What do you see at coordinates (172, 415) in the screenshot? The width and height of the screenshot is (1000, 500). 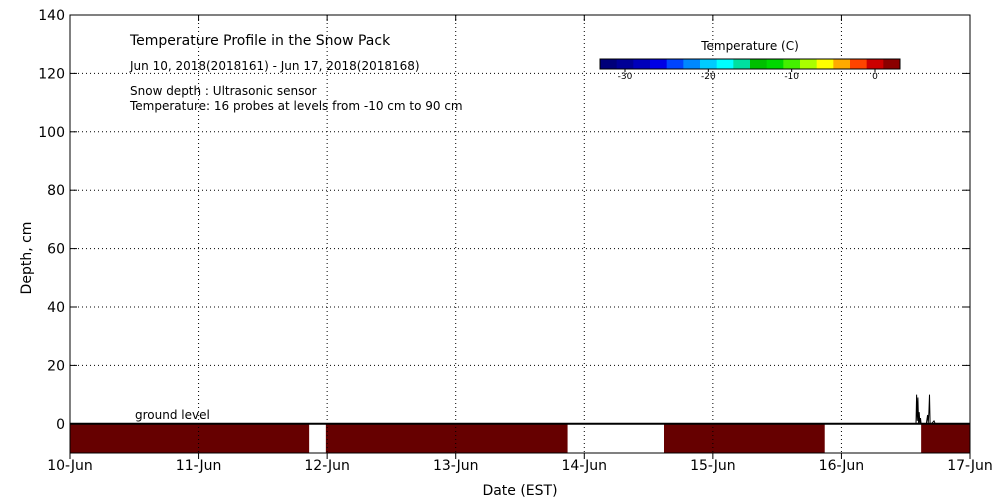 I see `ground-level-label: ground level` at bounding box center [172, 415].